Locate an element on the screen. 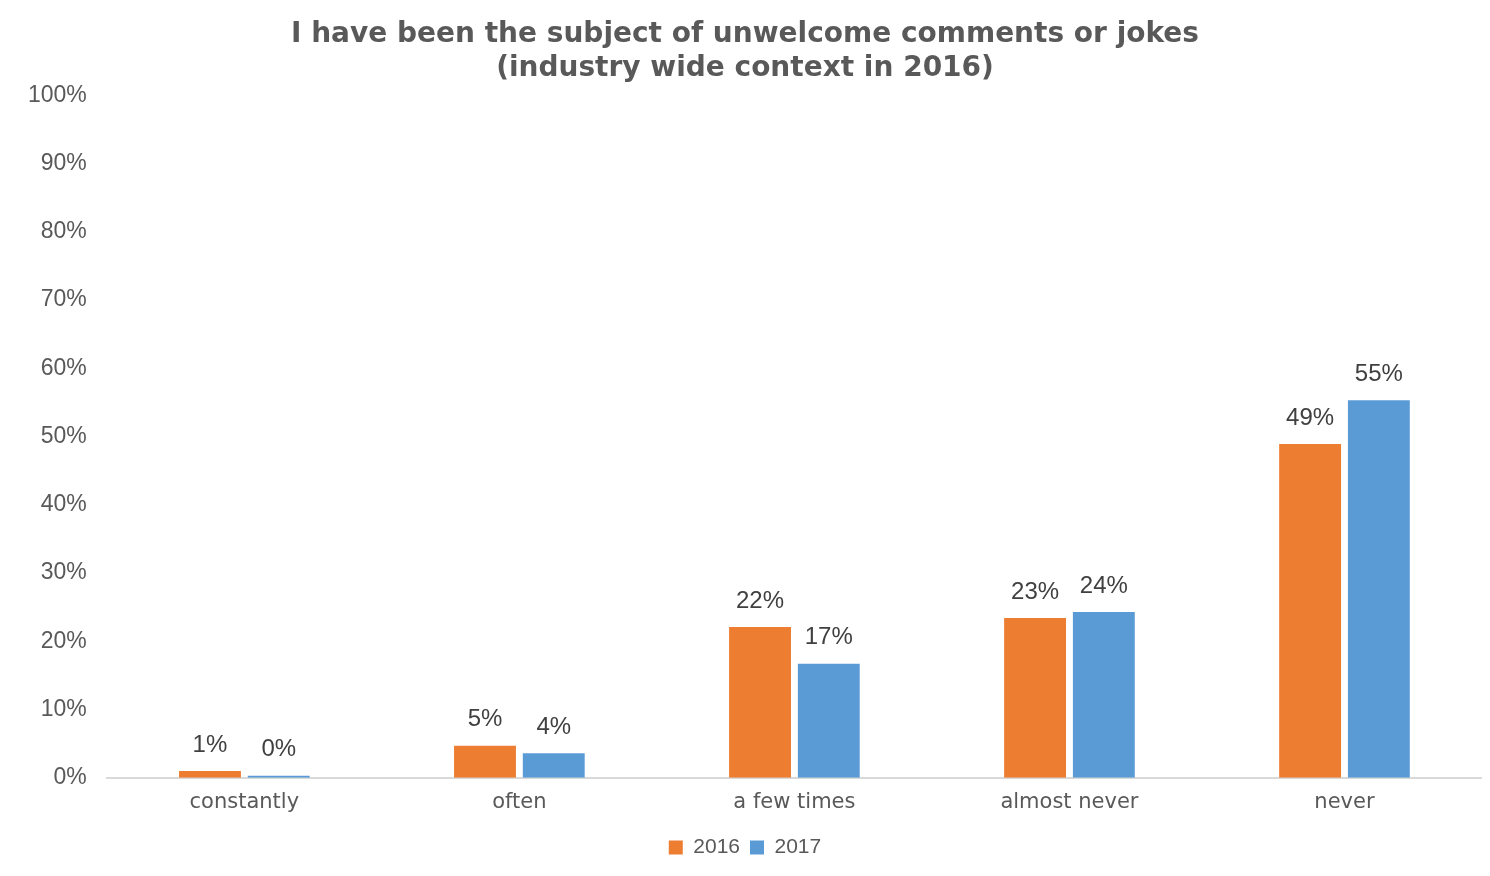 The image size is (1490, 876). y-tick-label: 90% is located at coordinates (63, 161).